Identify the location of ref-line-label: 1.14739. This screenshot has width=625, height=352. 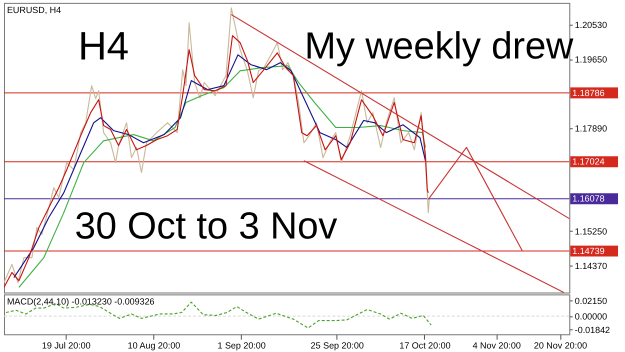
(588, 251).